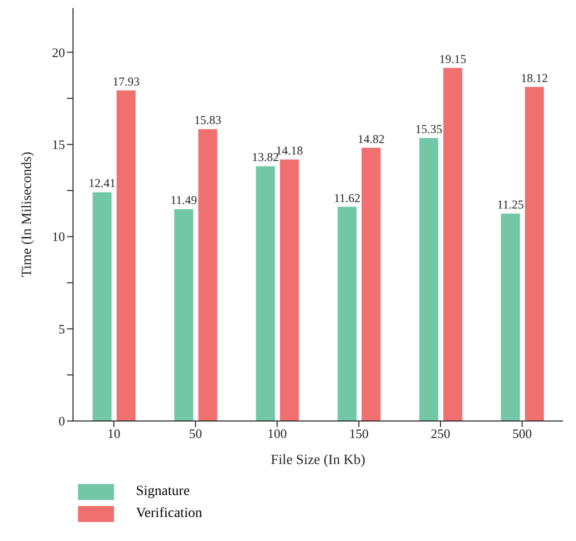 This screenshot has width=576, height=541. I want to click on x-tick-label: 10, so click(113, 434).